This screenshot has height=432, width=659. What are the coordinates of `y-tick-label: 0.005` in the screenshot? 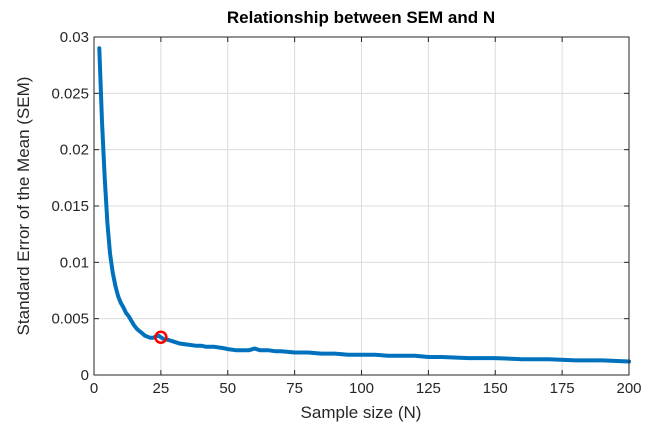 It's located at (70, 319).